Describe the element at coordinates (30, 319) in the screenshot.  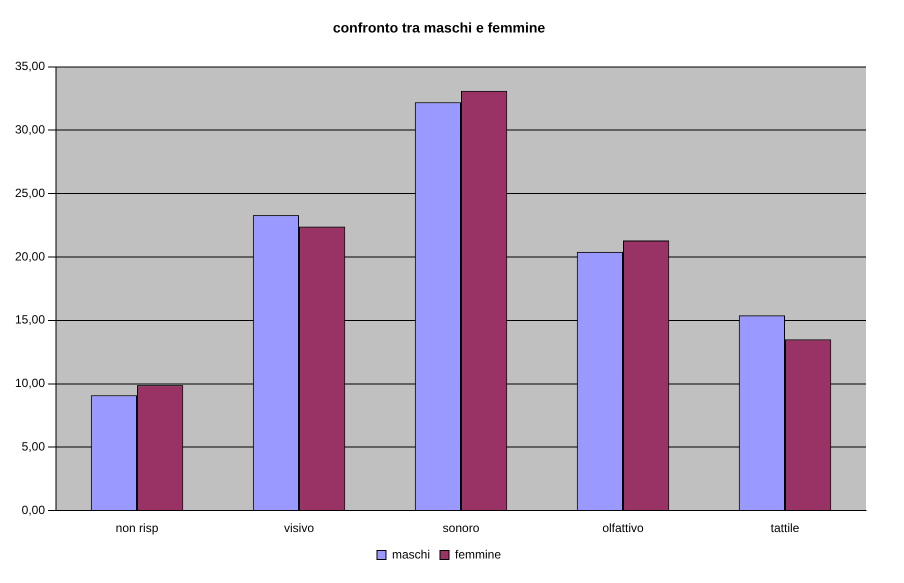
I see `y-tick-label: 15,00` at that location.